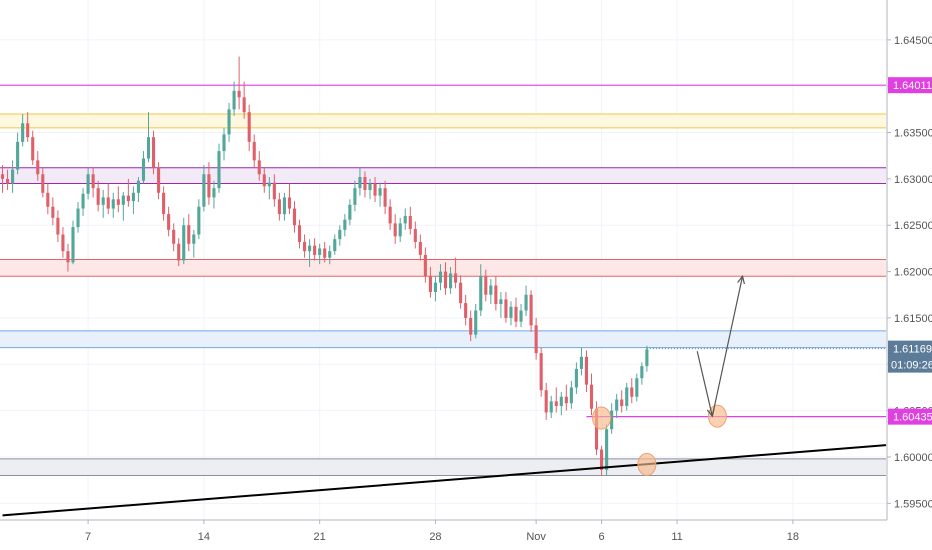  Describe the element at coordinates (913, 319) in the screenshot. I see `price-tick-label: 1.61500` at that location.